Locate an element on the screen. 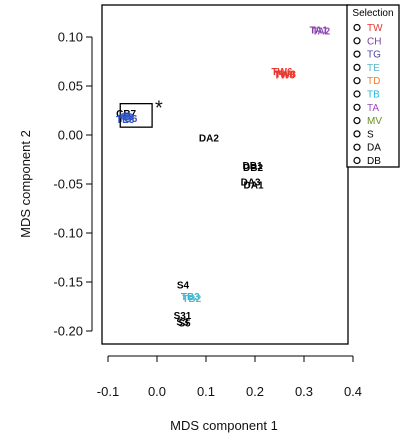  y-tick-label: -0.10 is located at coordinates (68, 233).